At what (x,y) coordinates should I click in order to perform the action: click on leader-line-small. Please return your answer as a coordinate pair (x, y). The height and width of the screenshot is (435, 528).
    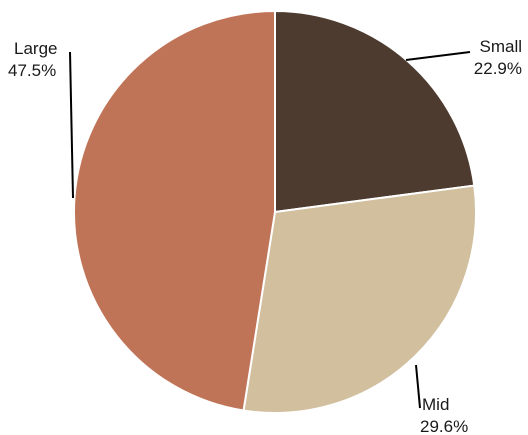
    Looking at the image, I should click on (438, 56).